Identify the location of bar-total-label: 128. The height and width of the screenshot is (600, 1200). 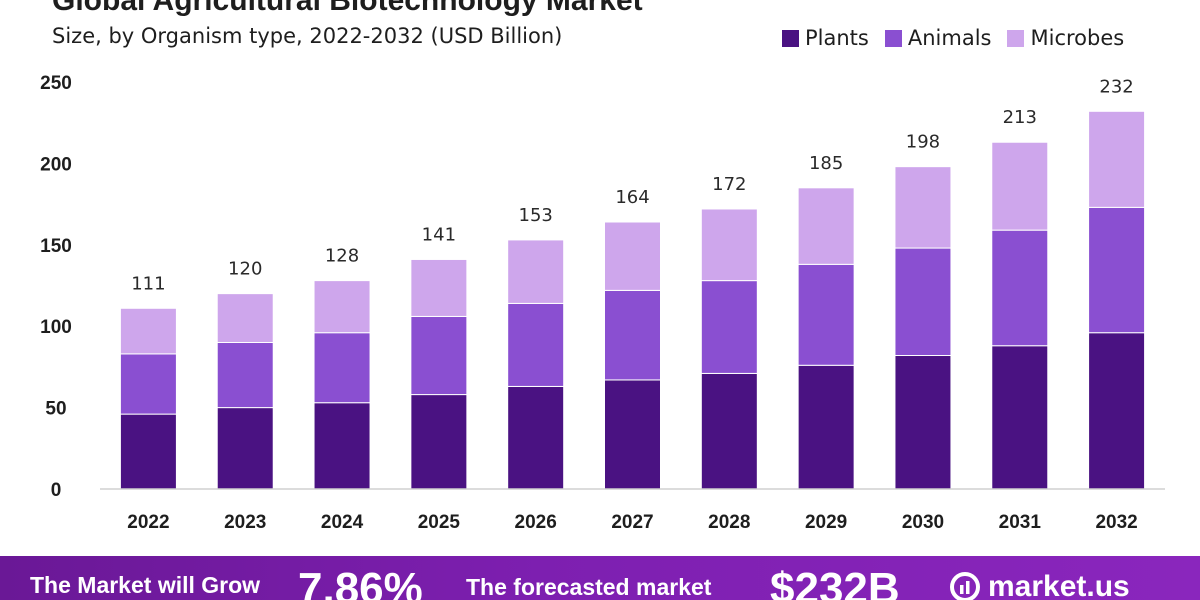
(342, 256).